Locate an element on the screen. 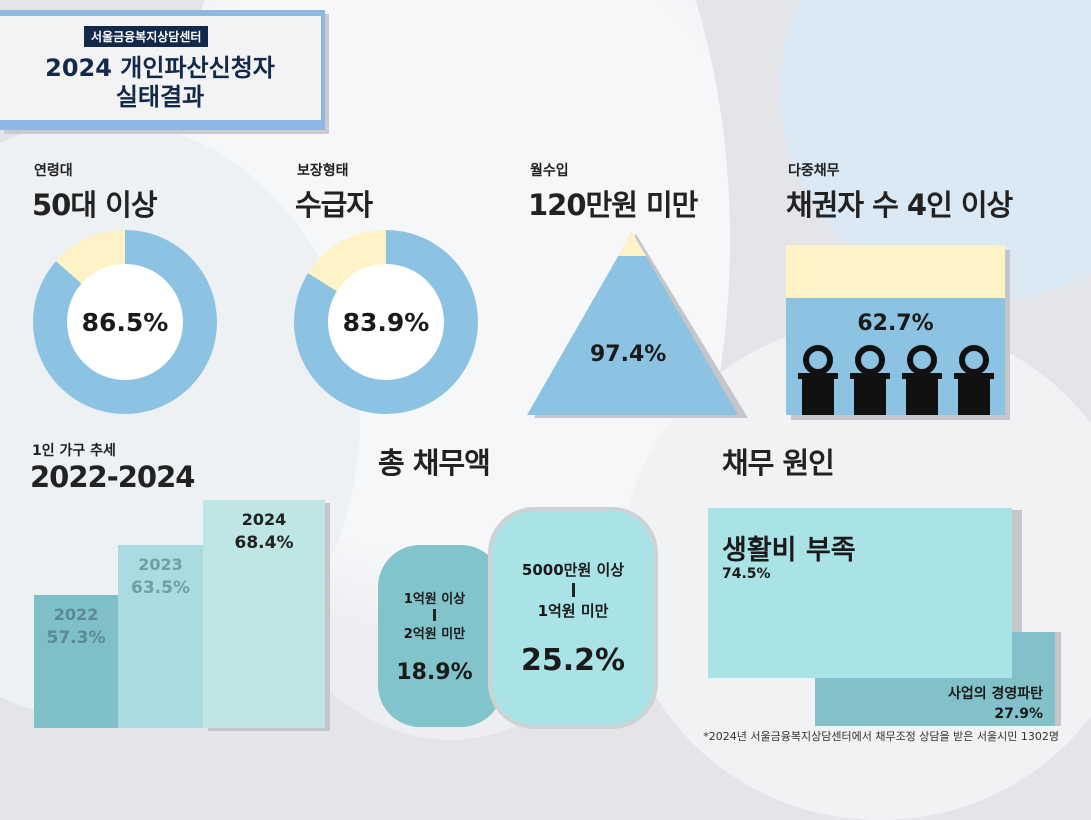 The height and width of the screenshot is (820, 1091). age-value: 86.5% is located at coordinates (125, 322).